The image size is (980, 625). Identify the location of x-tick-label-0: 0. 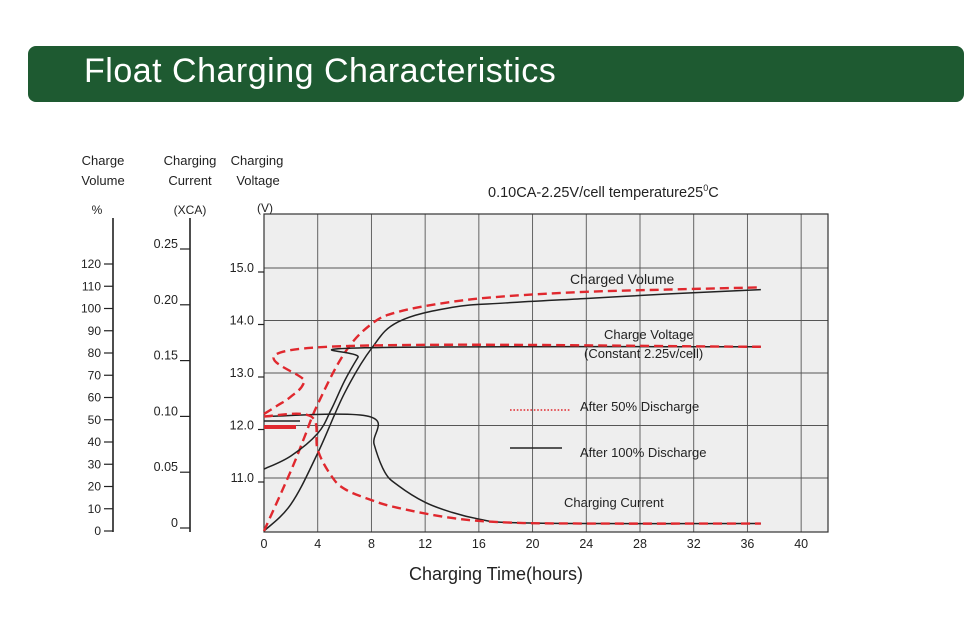
(264, 544).